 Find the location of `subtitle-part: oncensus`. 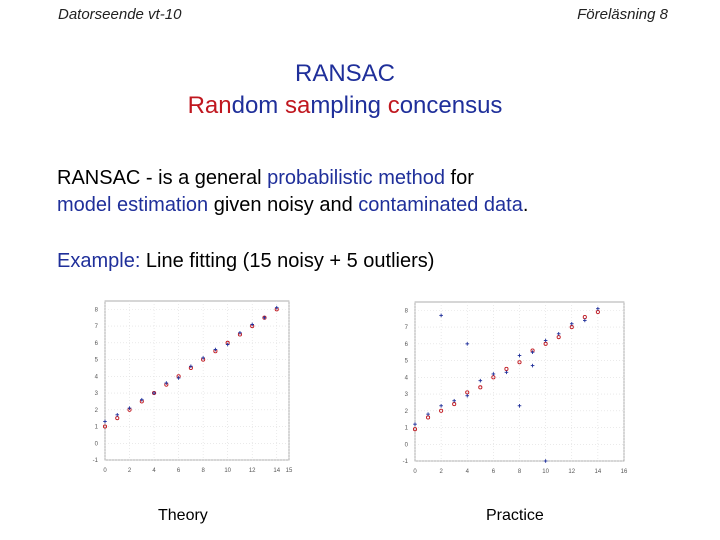

subtitle-part: oncensus is located at coordinates (451, 105).